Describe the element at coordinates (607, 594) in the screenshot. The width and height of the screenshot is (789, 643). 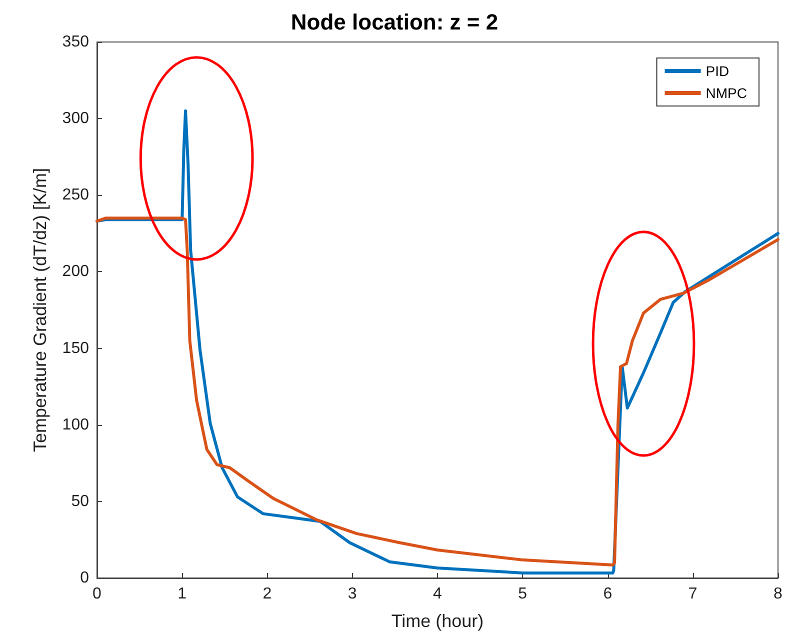
I see `x-tick-label: 6` at that location.